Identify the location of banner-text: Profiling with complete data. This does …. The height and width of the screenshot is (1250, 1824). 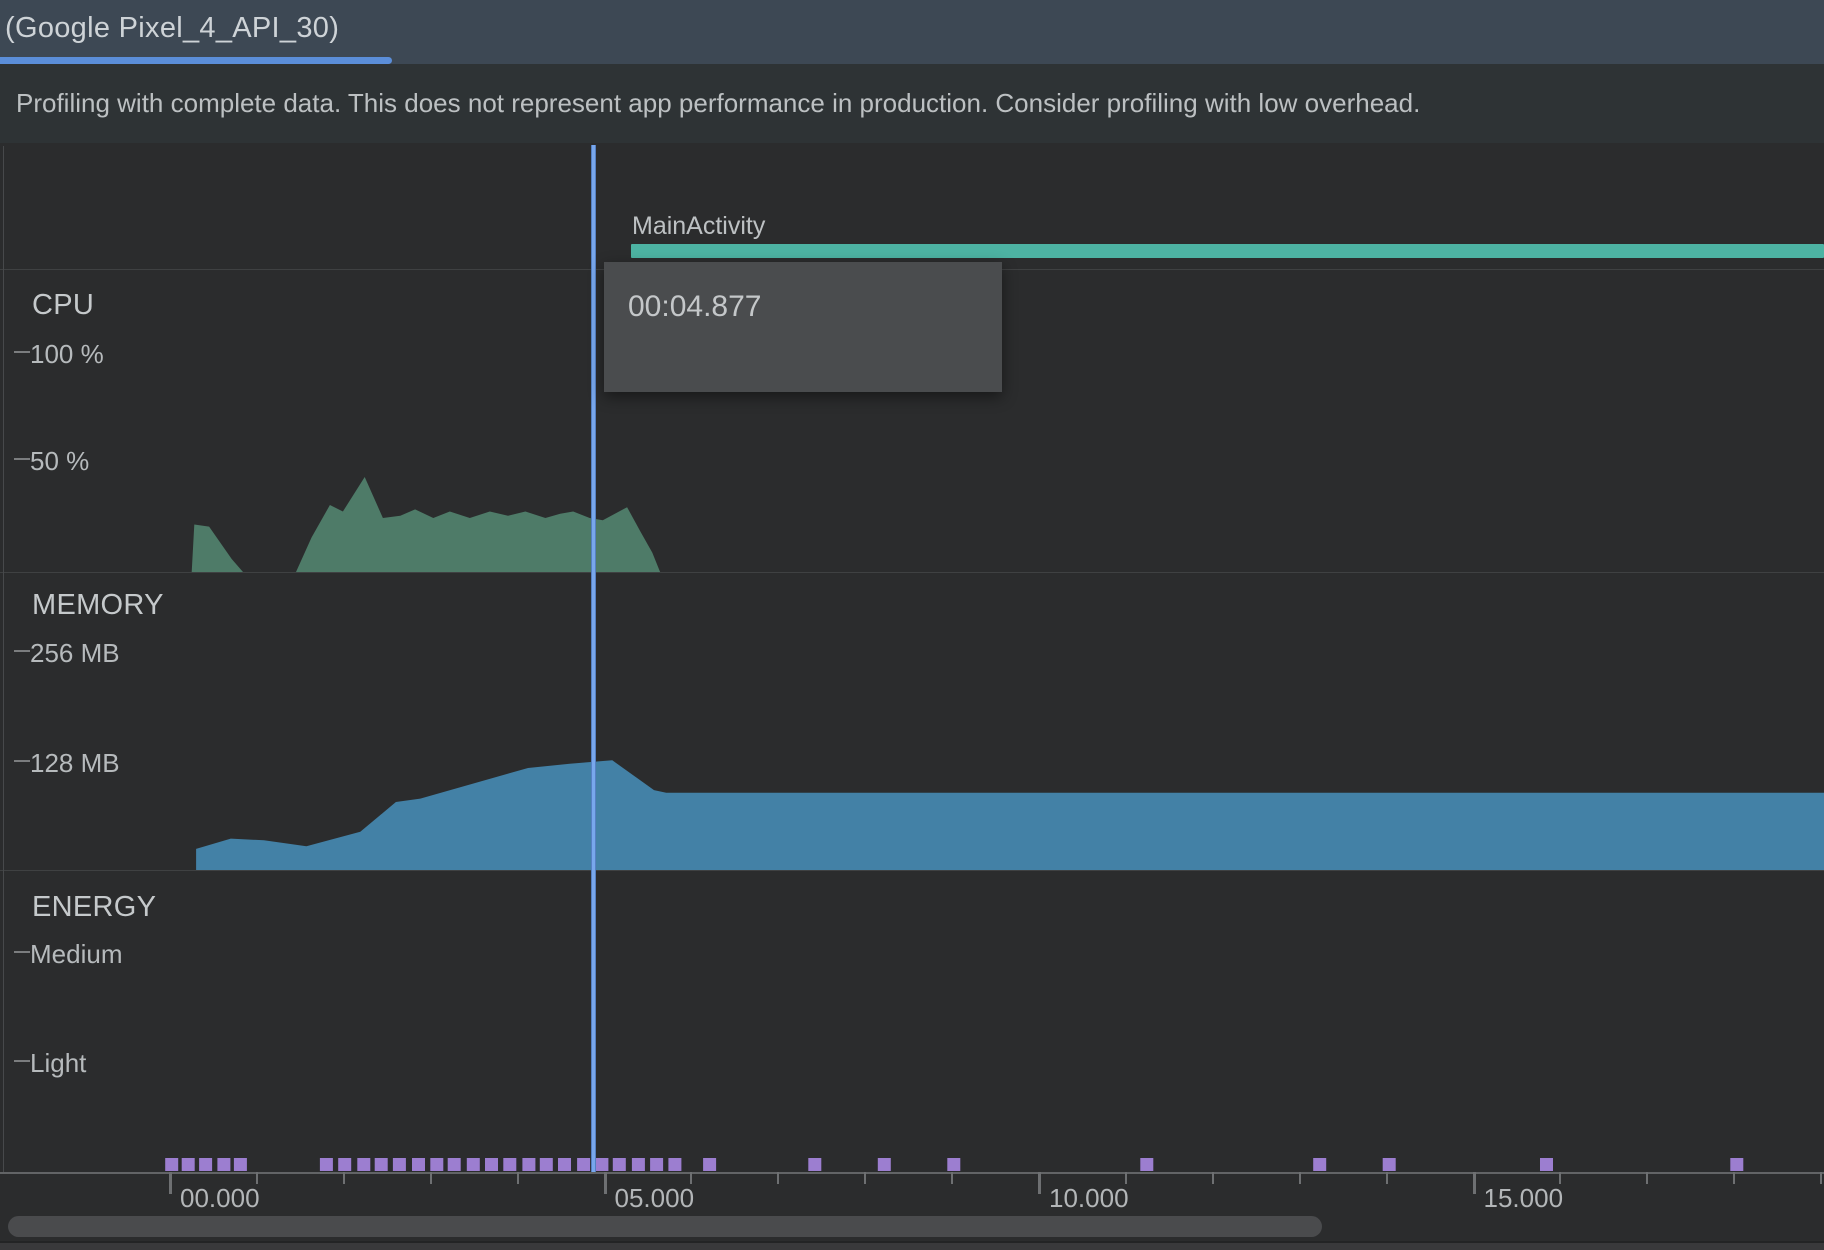
(718, 103).